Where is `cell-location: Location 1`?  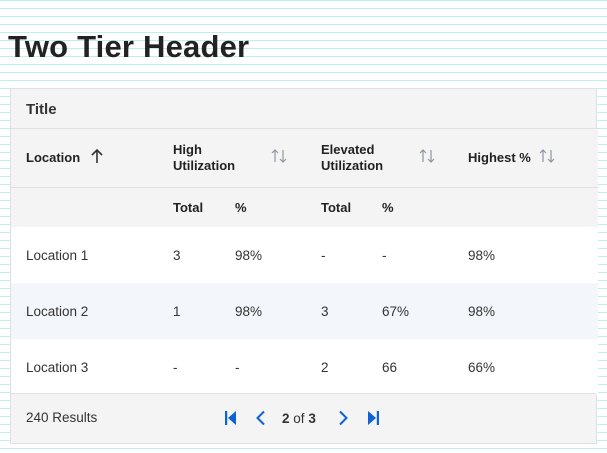
cell-location: Location 1 is located at coordinates (57, 255).